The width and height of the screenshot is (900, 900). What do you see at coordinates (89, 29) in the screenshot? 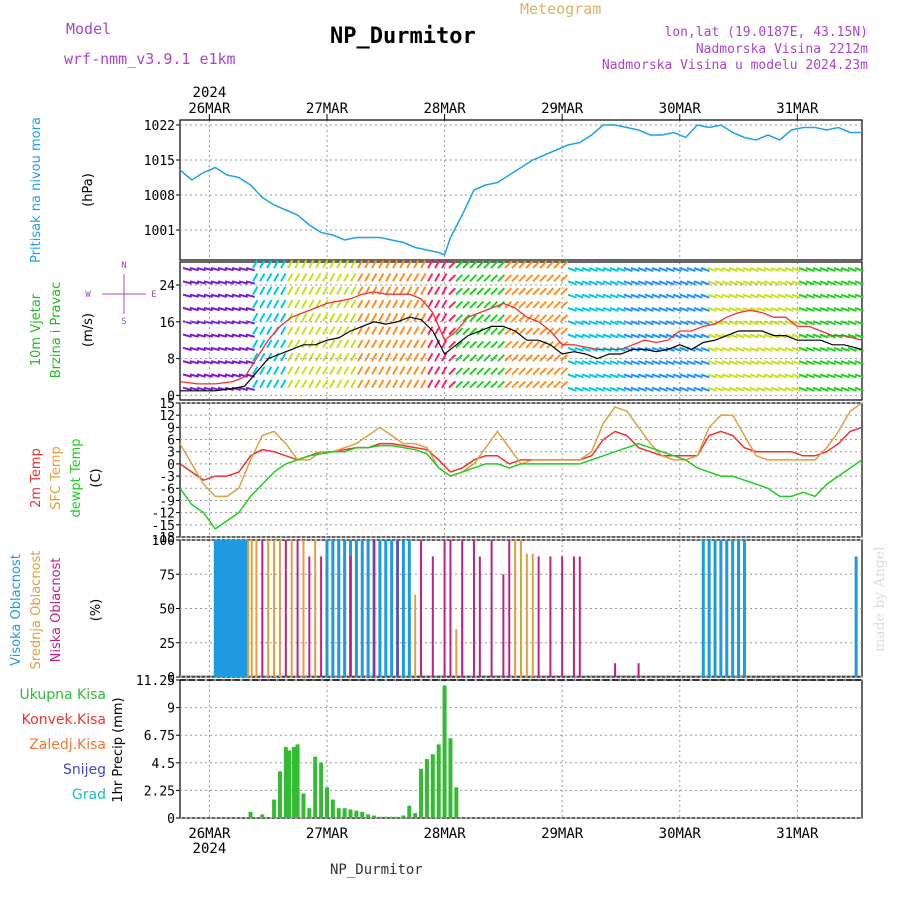
I see `model-label: Model` at bounding box center [89, 29].